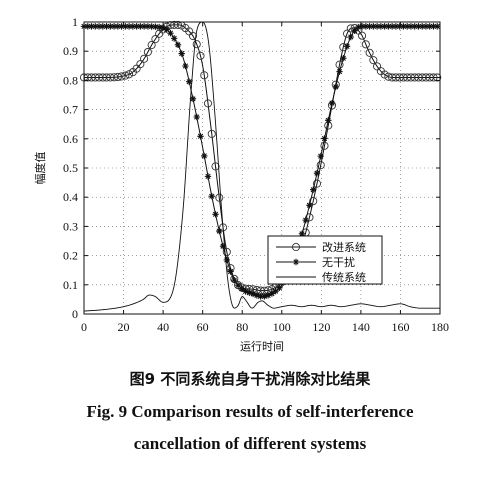 This screenshot has height=480, width=500. I want to click on x-axis-title: 运行时间, so click(262, 346).